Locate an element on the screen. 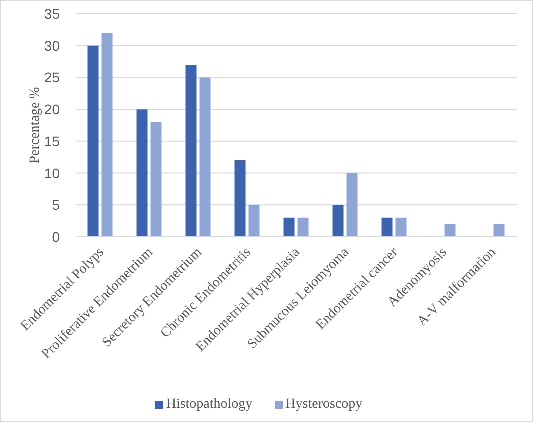 The width and height of the screenshot is (538, 427). y-tick-label: 15 is located at coordinates (52, 141).